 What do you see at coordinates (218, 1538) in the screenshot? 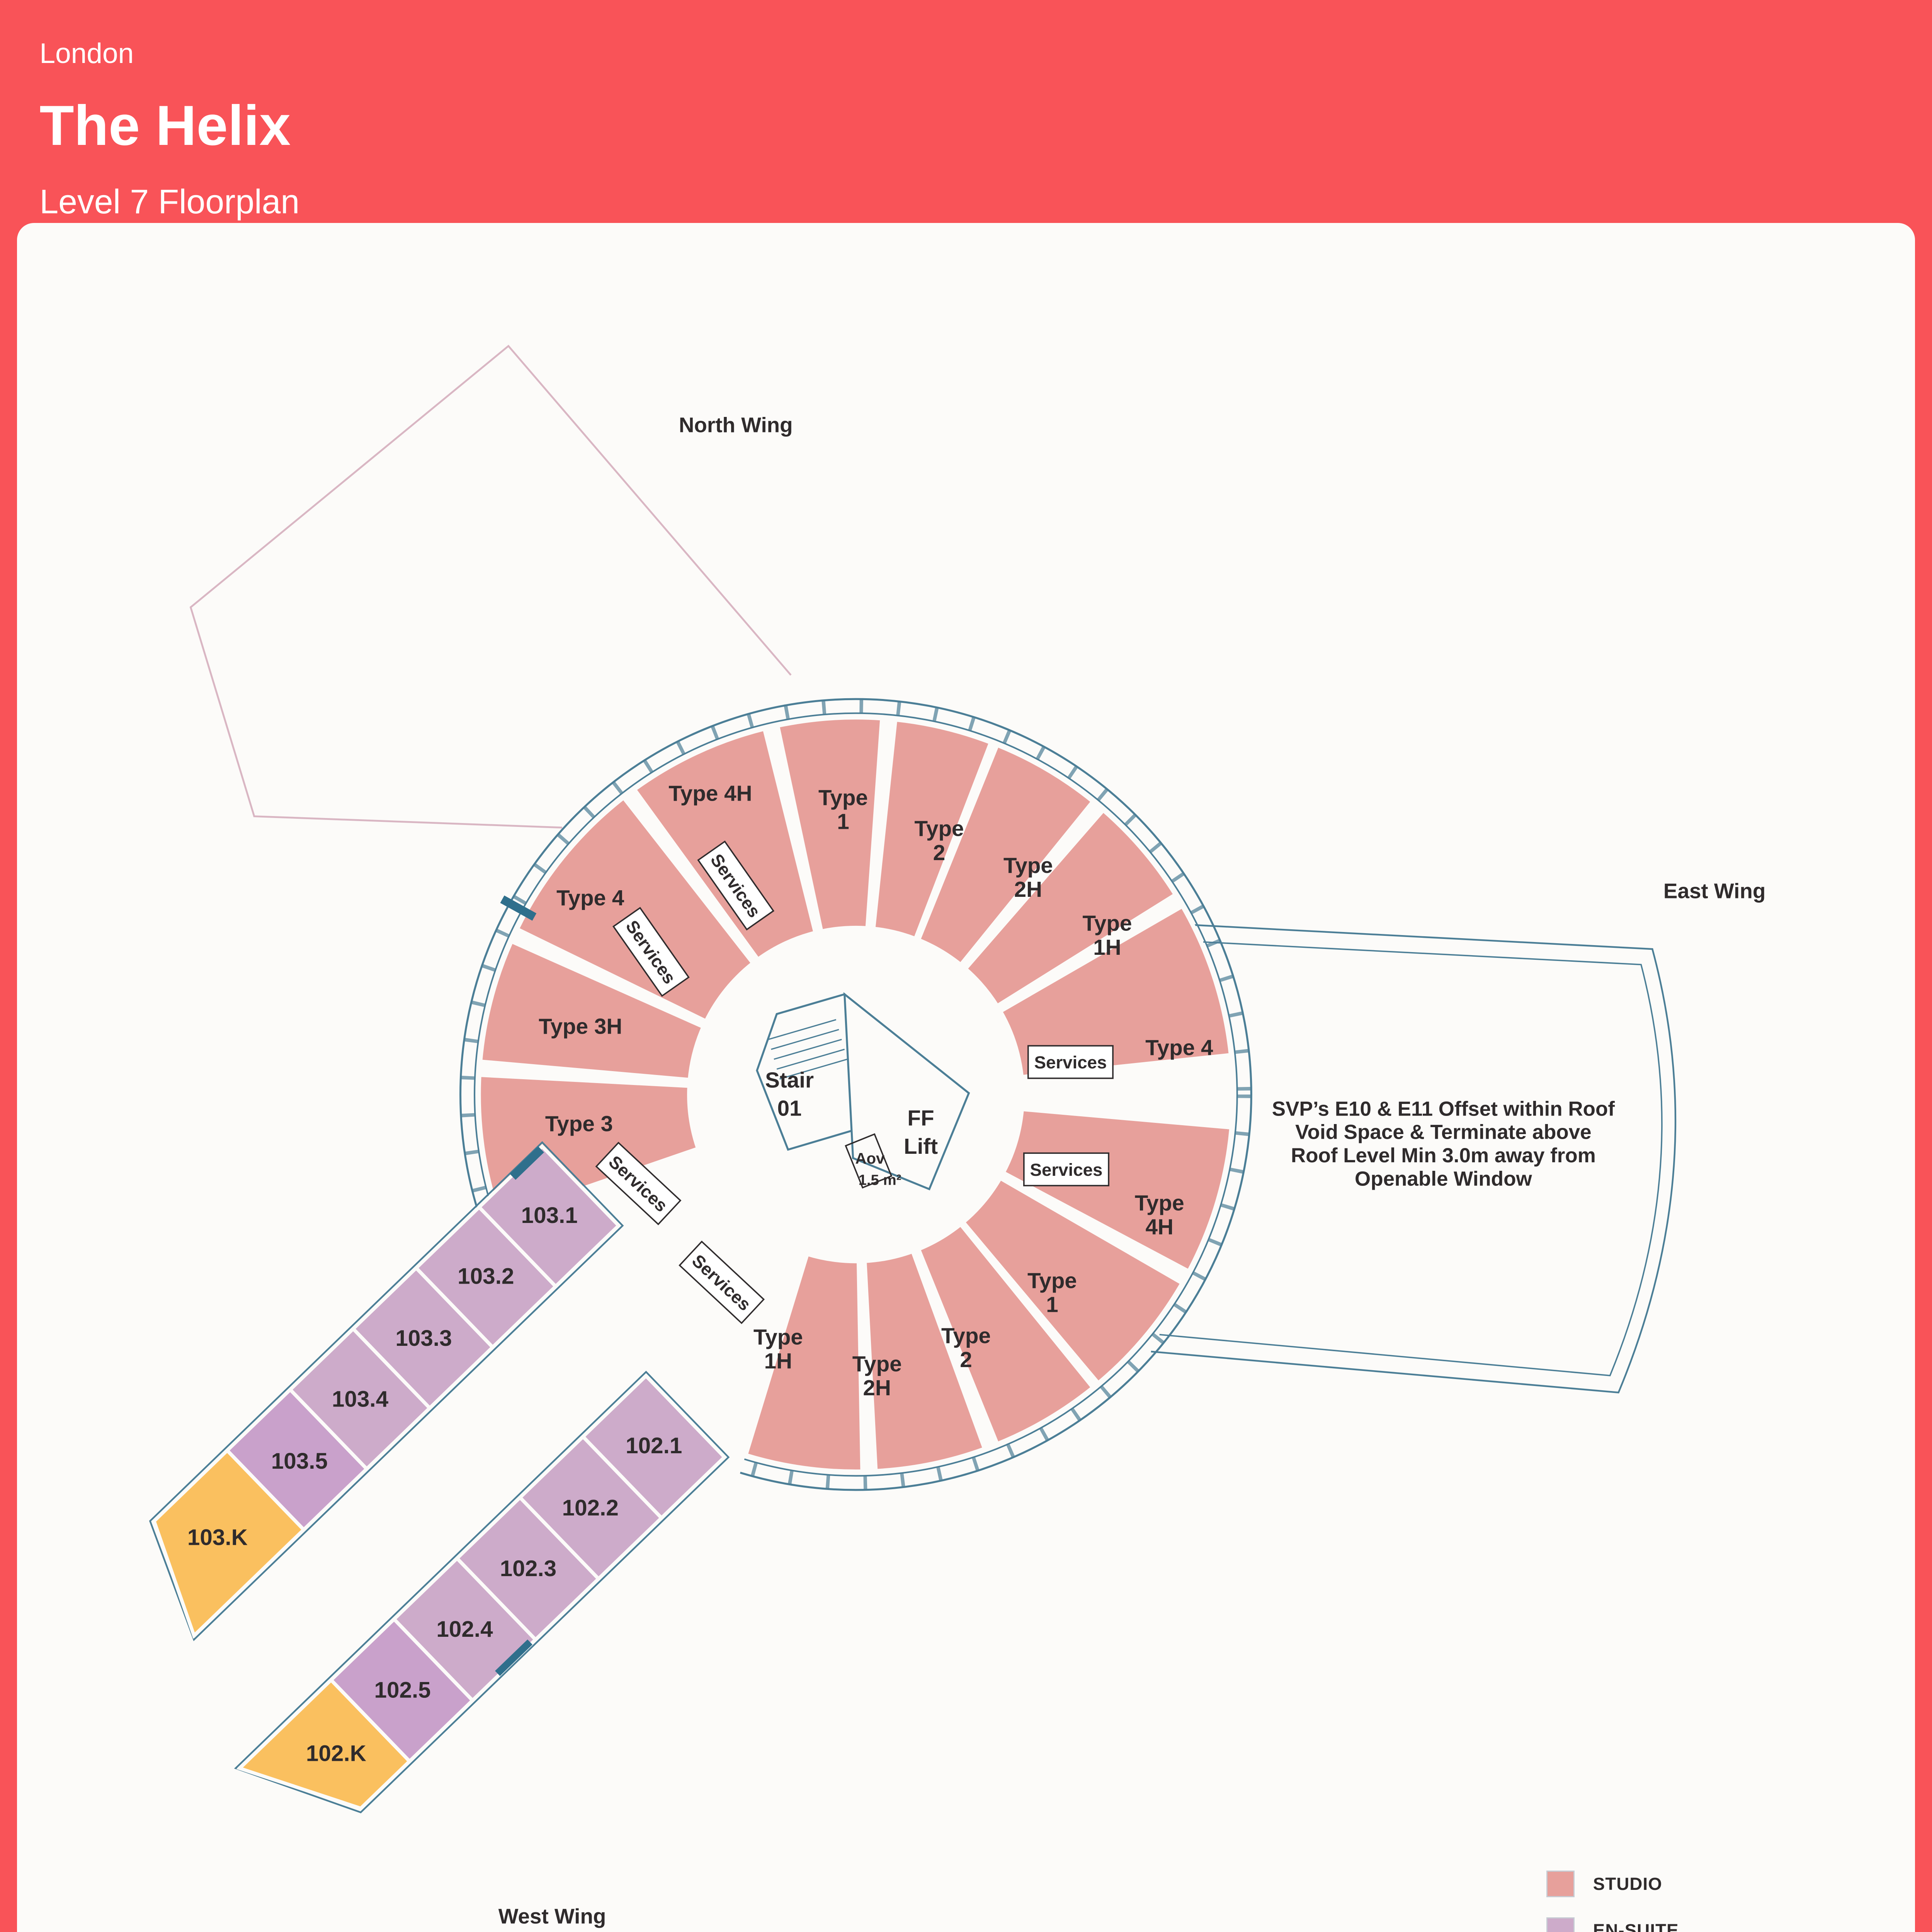
I see `room-label-103.K: 103.K` at bounding box center [218, 1538].